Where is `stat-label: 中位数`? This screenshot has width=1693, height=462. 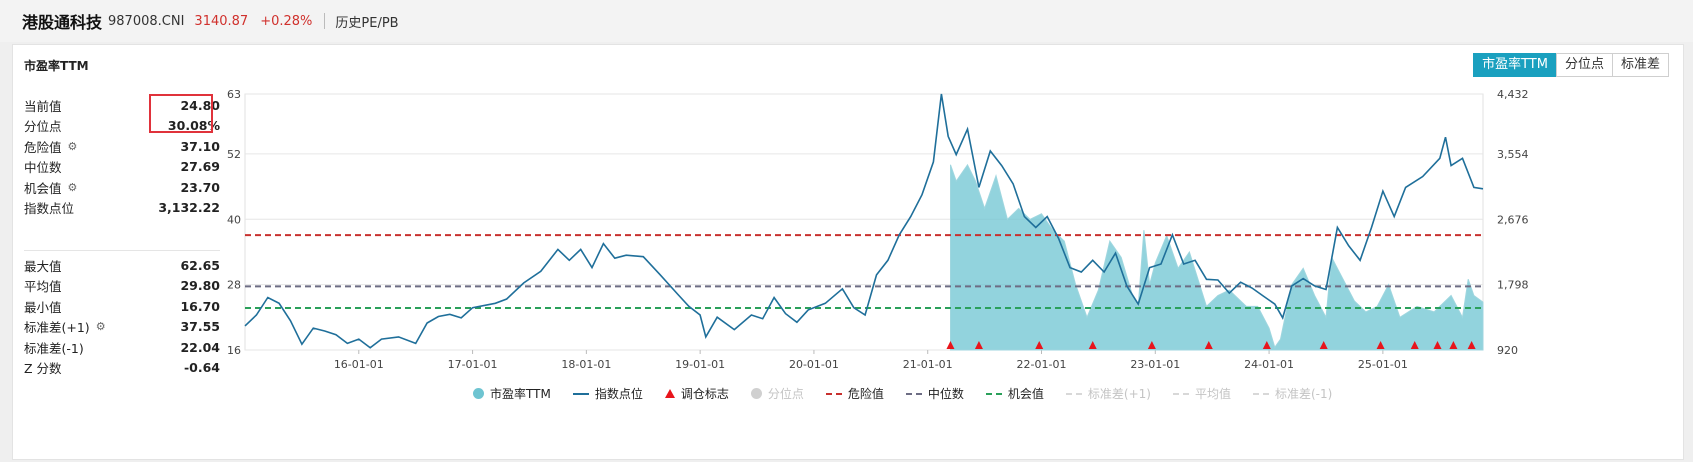 stat-label: 中位数 is located at coordinates (43, 168).